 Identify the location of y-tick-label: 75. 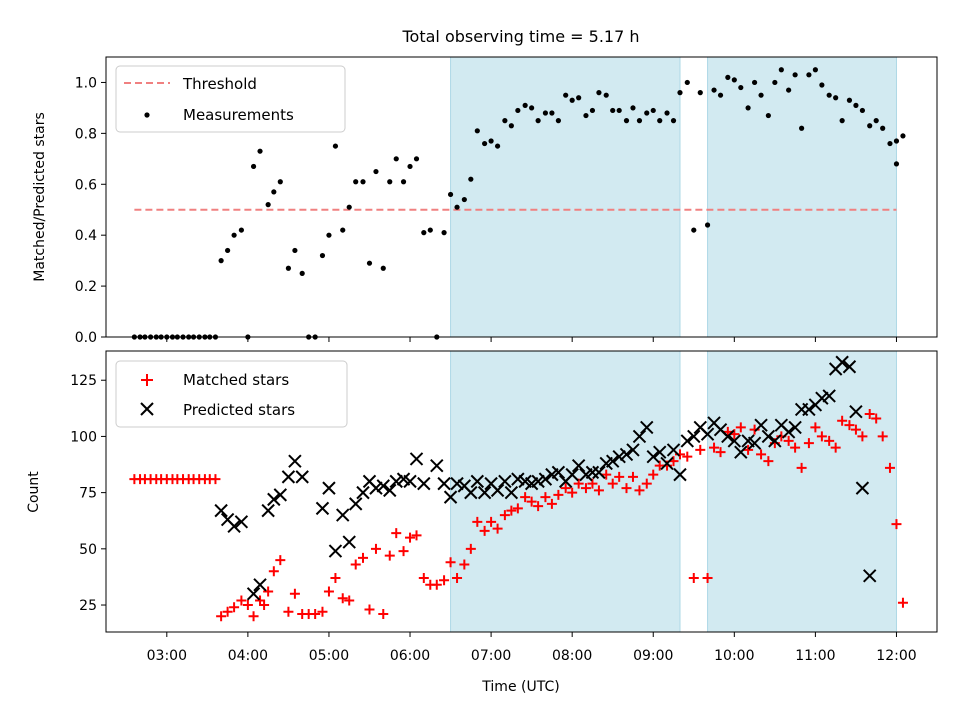
(88, 494).